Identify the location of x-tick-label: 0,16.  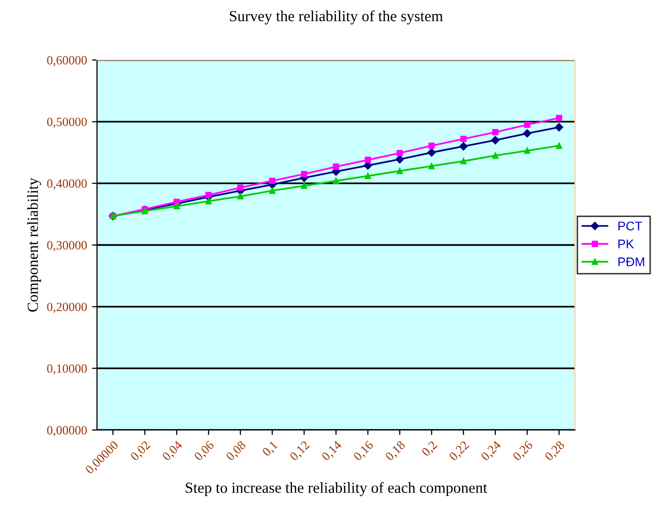
(364, 451).